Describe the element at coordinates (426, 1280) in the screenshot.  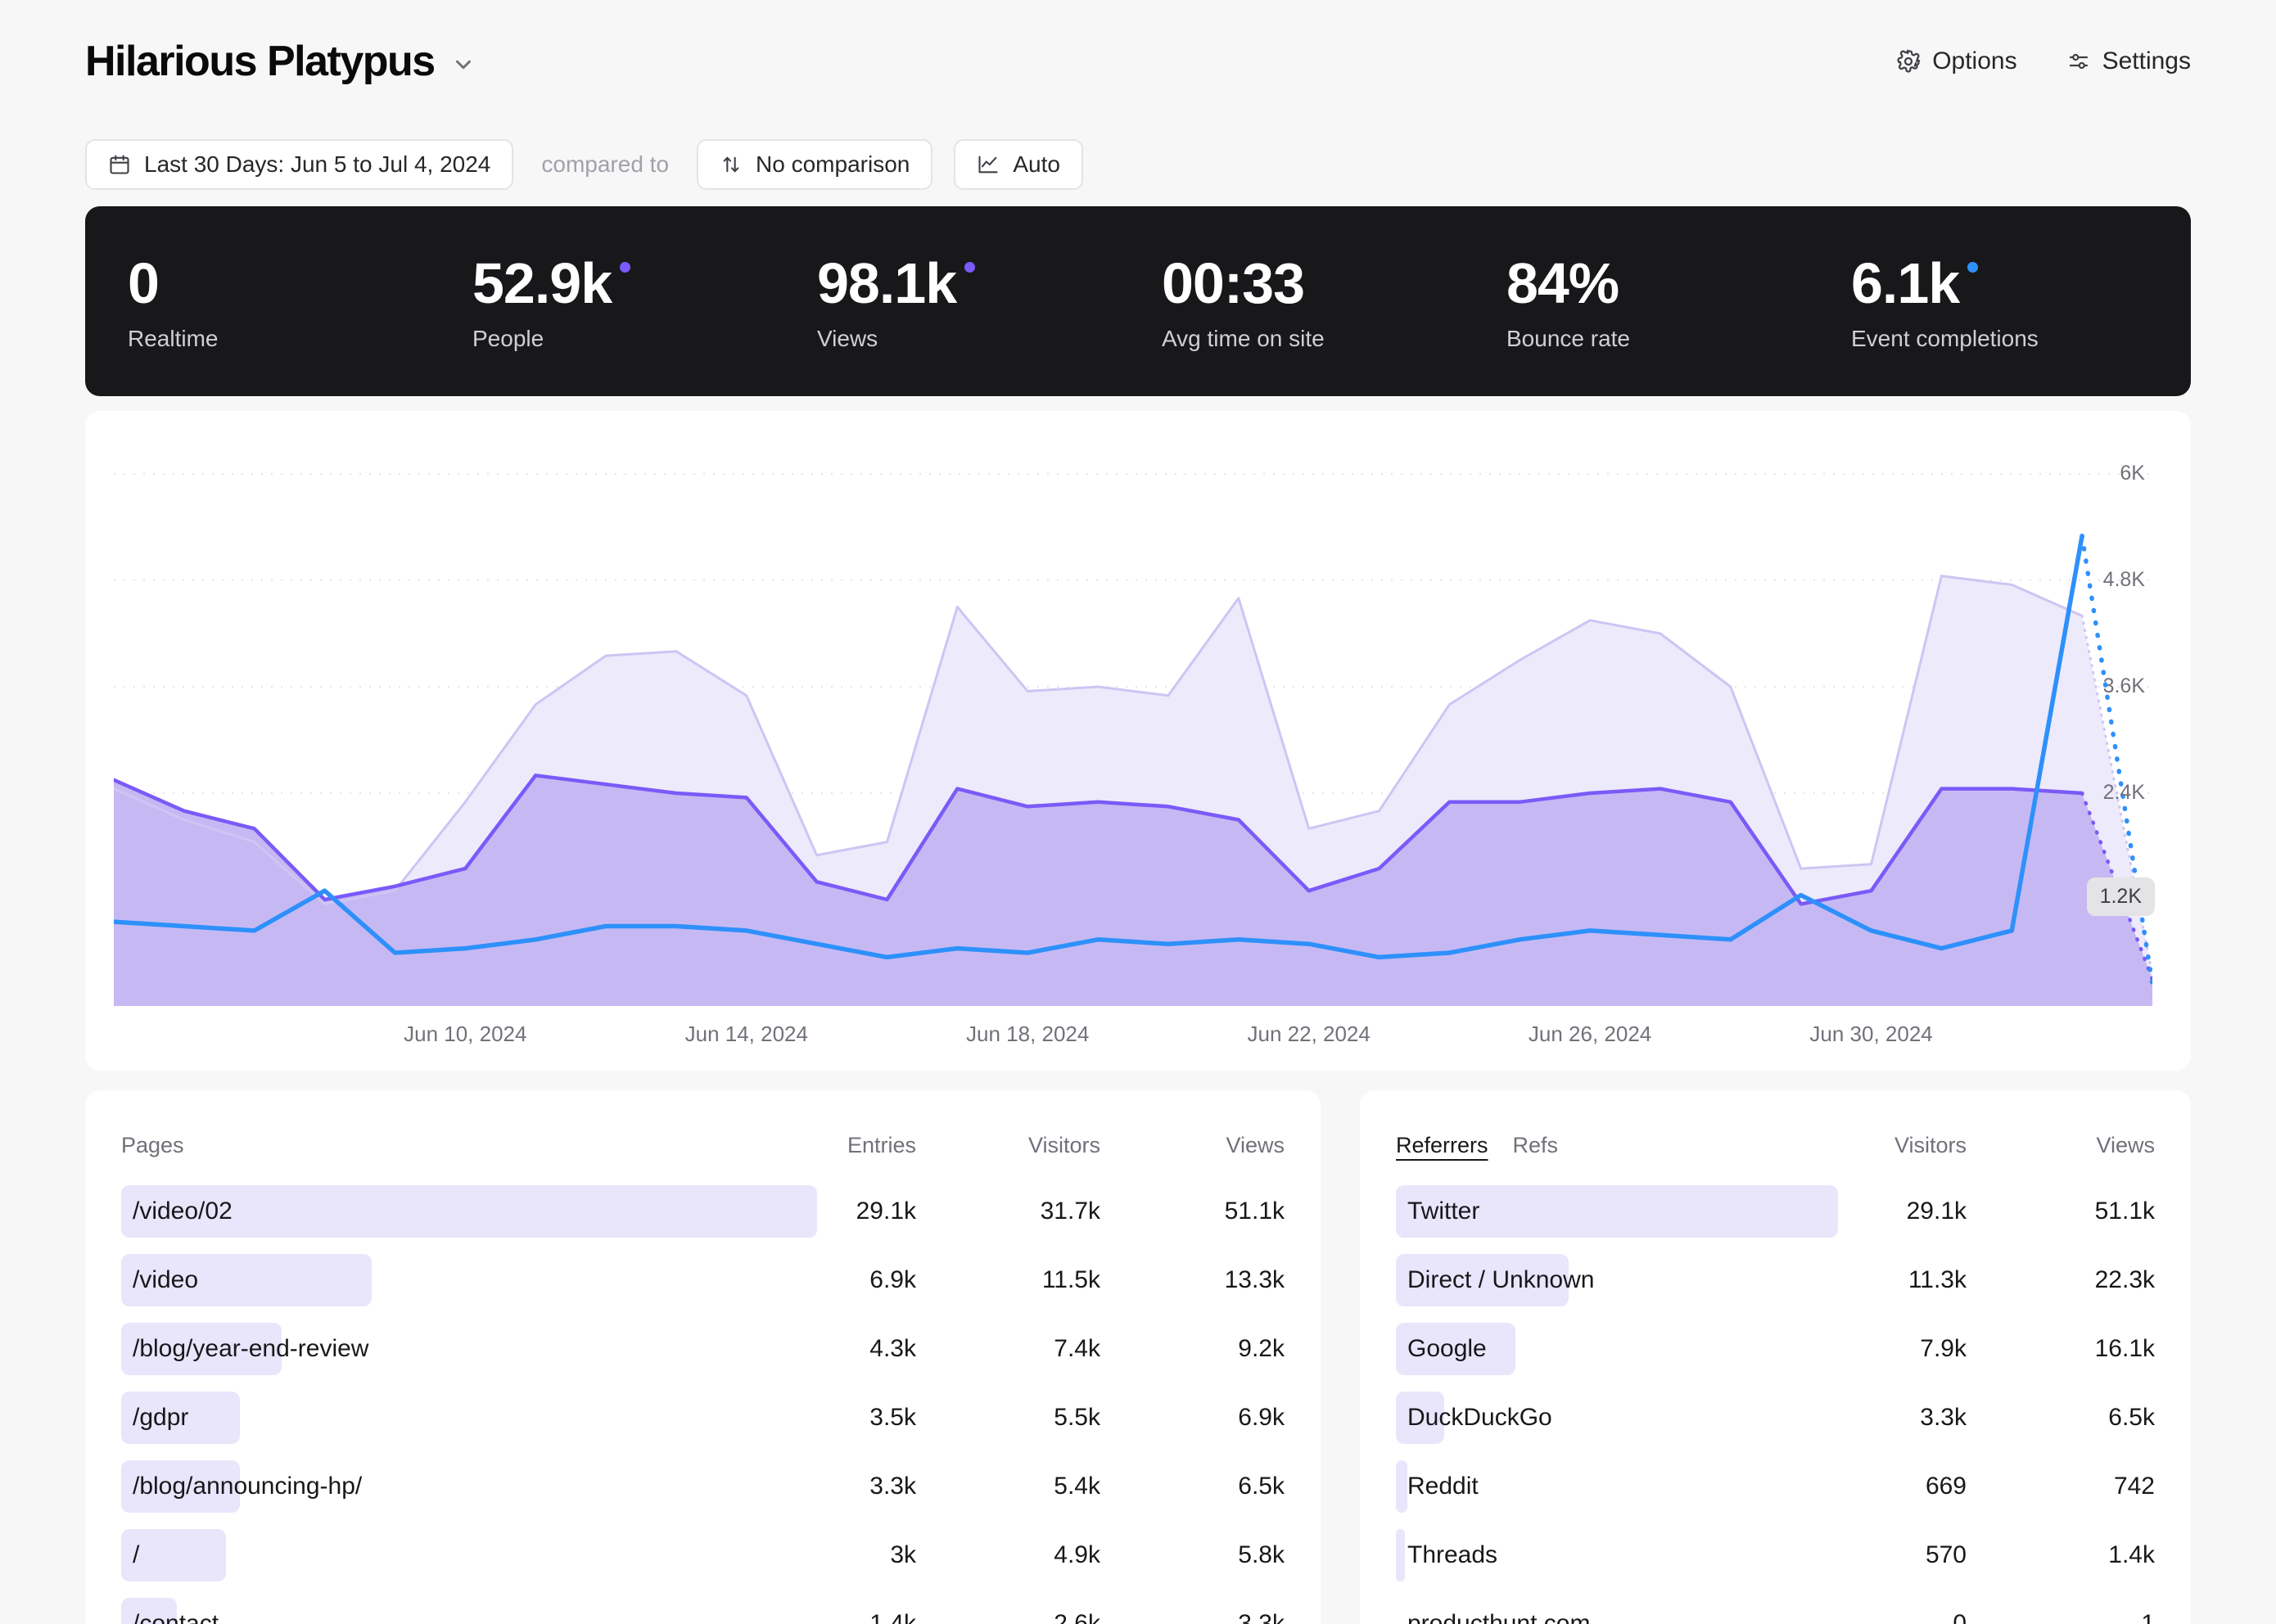
I see `row-name-cell: /video` at that location.